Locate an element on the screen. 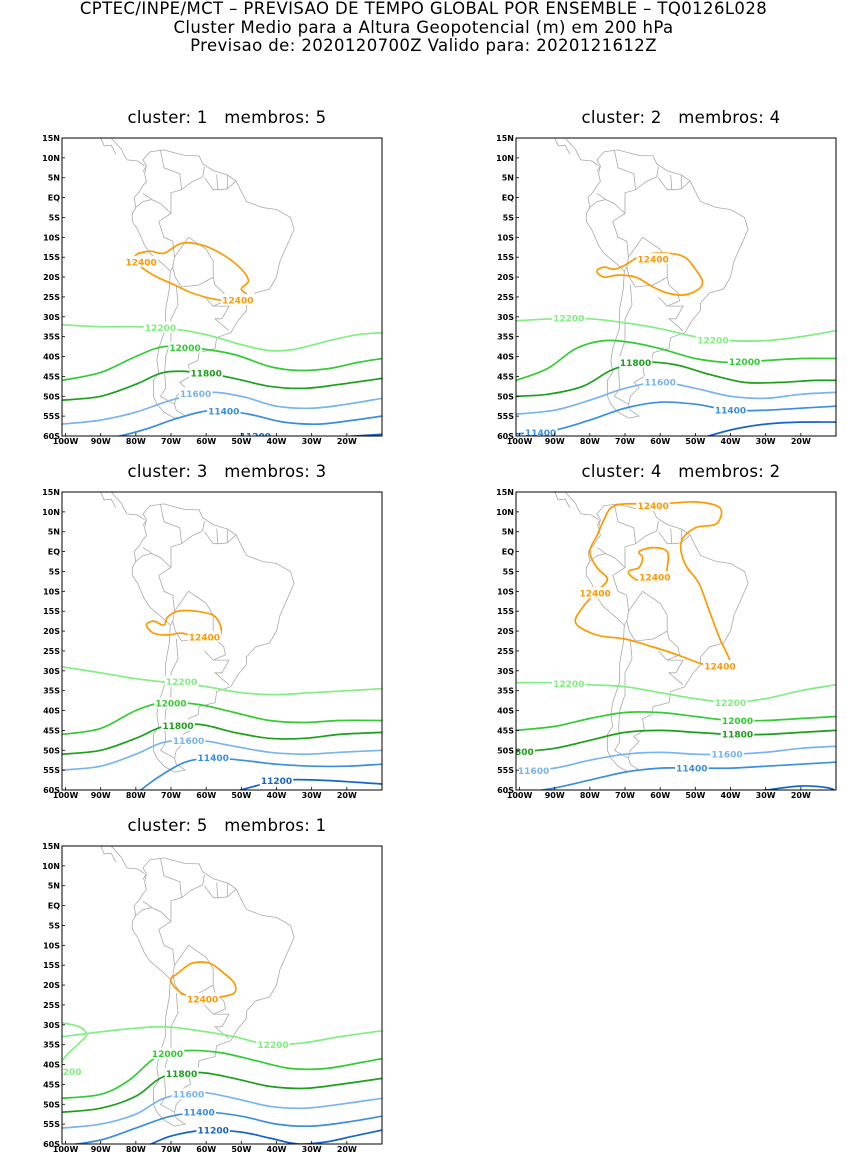 Image resolution: width=847 pixels, height=1176 pixels. lon-tick-label: 30W is located at coordinates (766, 441).